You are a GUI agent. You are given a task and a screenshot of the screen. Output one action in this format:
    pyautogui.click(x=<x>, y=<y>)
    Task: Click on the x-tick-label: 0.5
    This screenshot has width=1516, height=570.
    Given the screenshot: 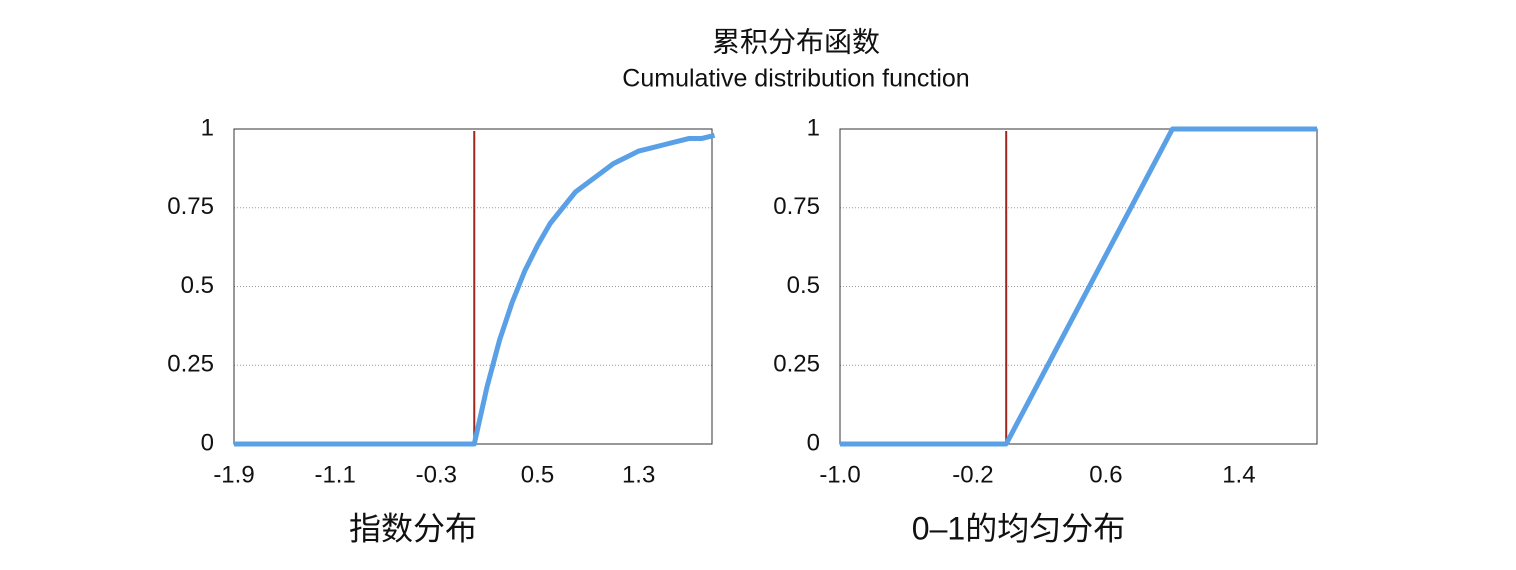 What is the action you would take?
    pyautogui.click(x=537, y=474)
    